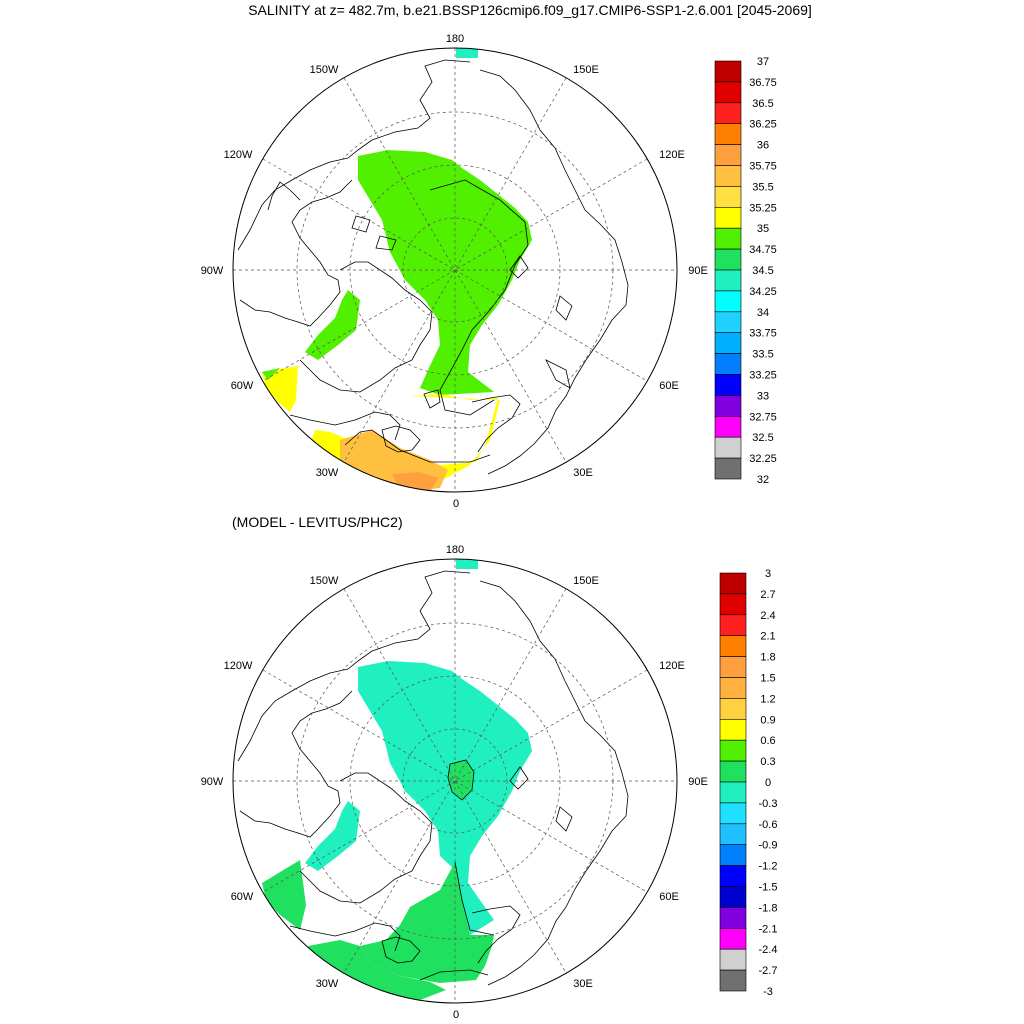  I want to click on colorbar-bottom-tick-label: 3, so click(768, 574).